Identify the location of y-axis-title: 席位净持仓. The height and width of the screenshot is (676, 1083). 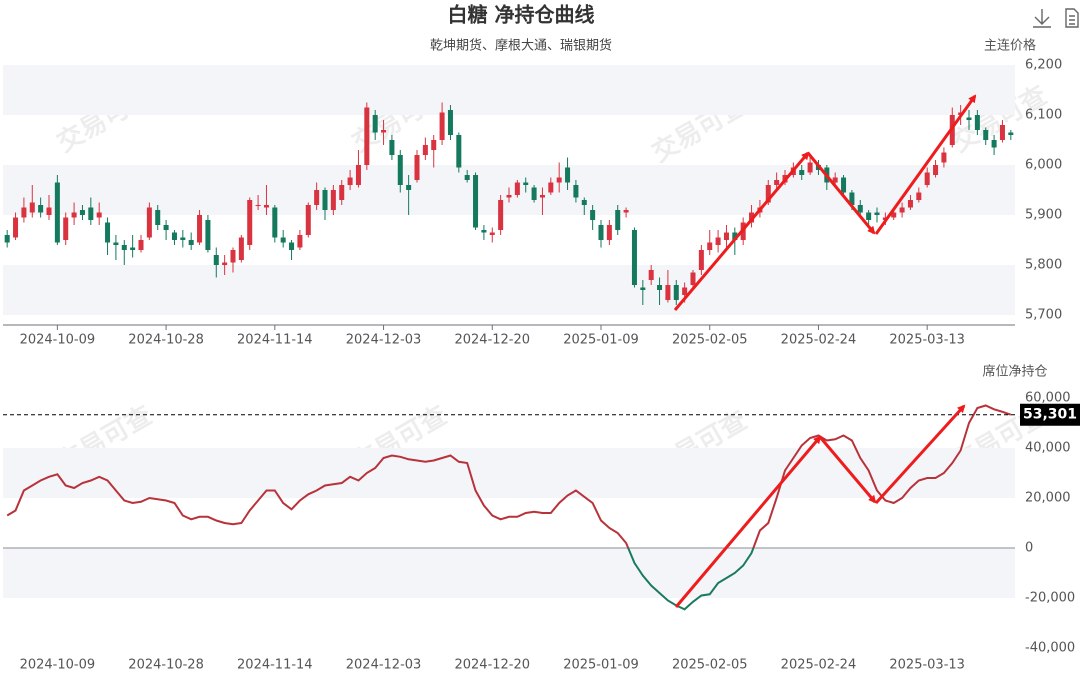
(1014, 372).